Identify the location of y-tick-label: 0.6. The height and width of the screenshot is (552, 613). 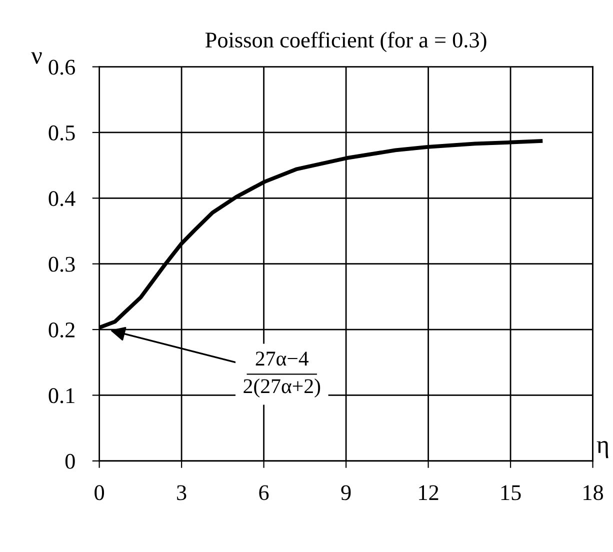
(62, 67).